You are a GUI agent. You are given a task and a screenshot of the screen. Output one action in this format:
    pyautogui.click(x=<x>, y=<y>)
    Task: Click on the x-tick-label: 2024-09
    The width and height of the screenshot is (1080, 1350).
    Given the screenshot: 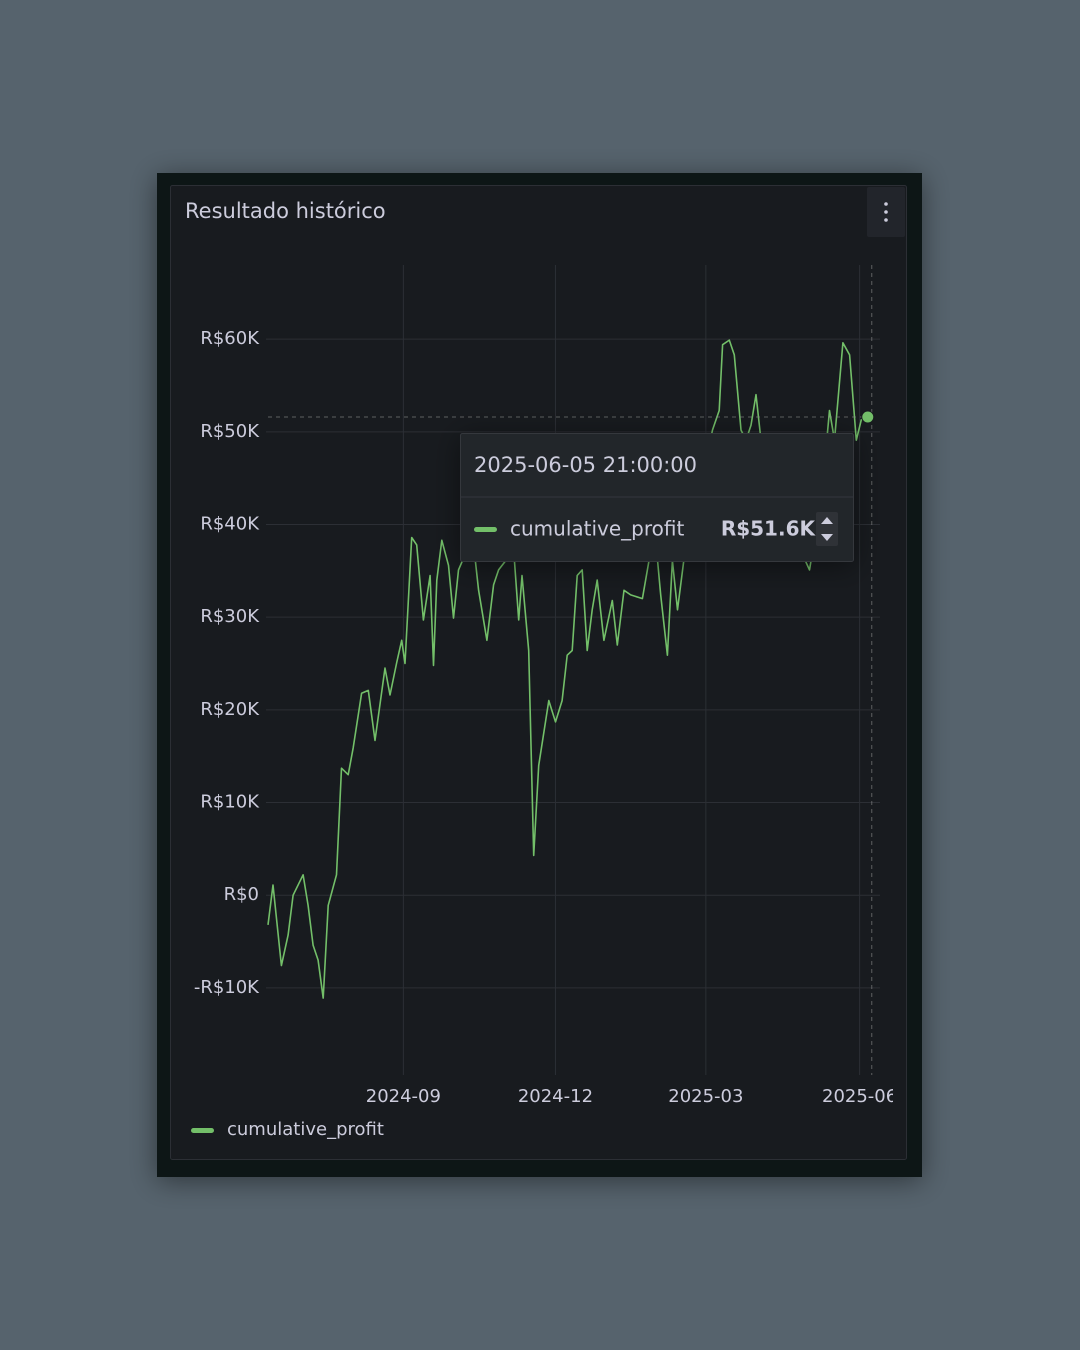 What is the action you would take?
    pyautogui.click(x=403, y=1096)
    